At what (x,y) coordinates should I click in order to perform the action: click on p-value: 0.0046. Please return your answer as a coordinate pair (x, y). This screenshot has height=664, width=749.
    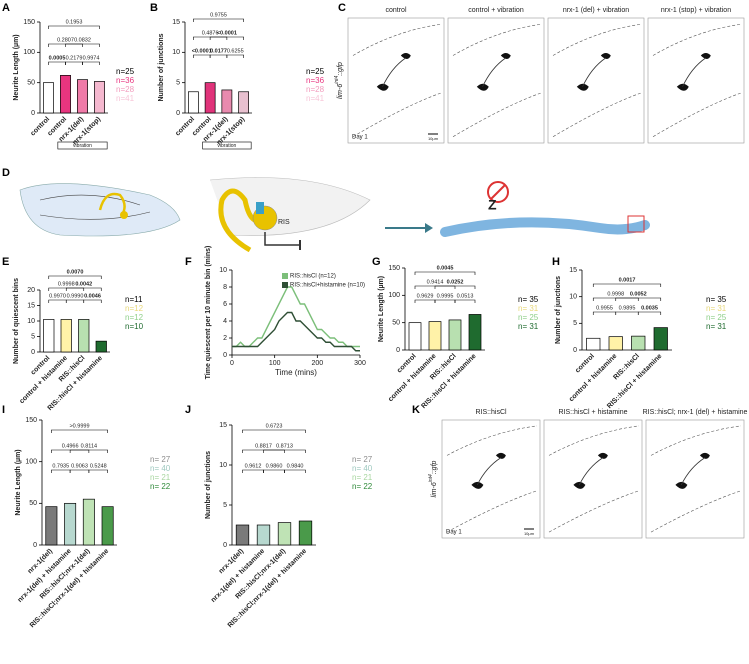
    Looking at the image, I should click on (92, 296).